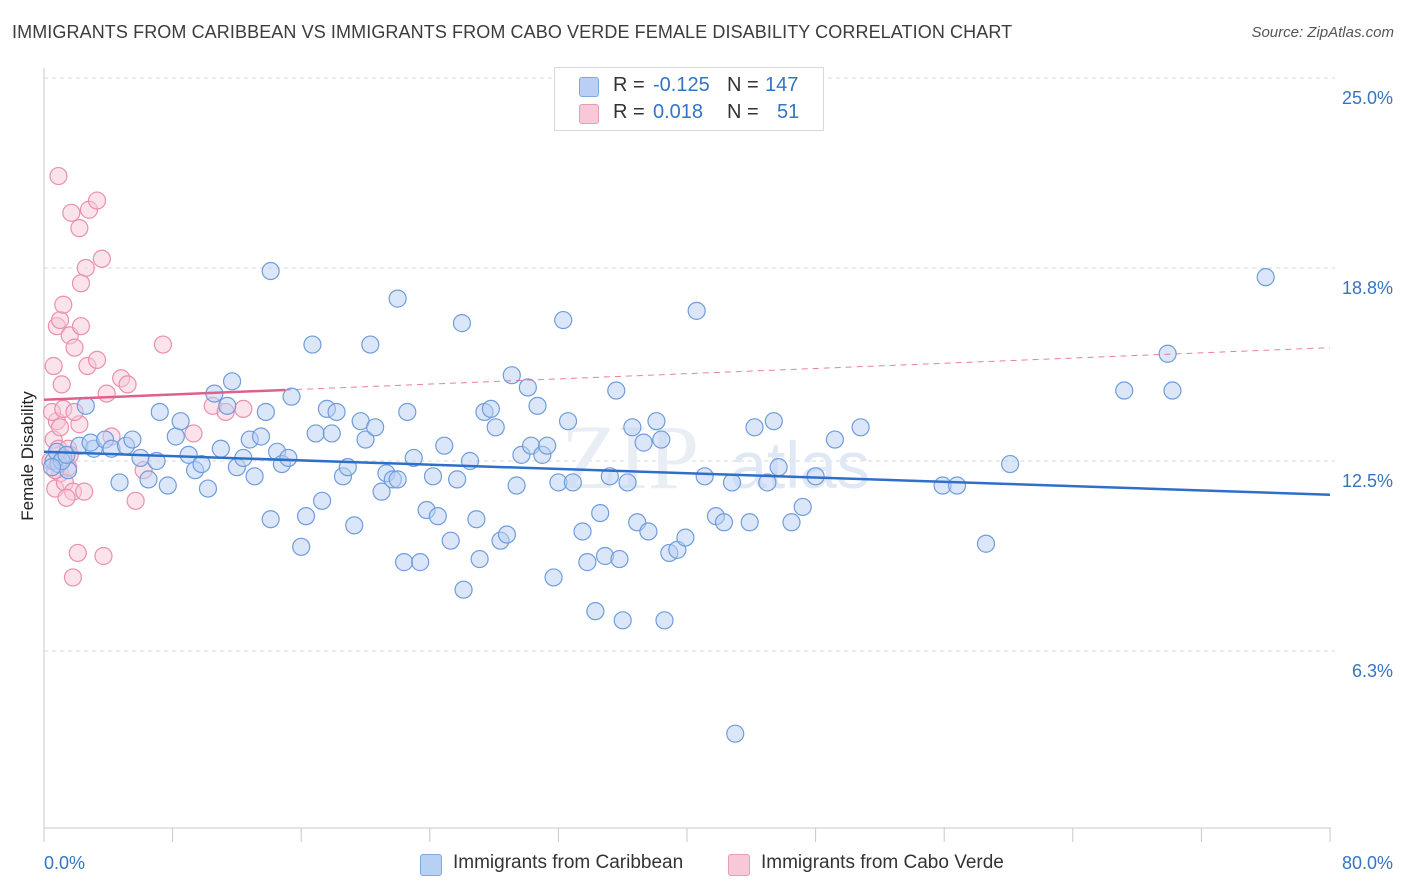 This screenshot has width=1406, height=892. I want to click on legend-n-label: N =, so click(743, 112).